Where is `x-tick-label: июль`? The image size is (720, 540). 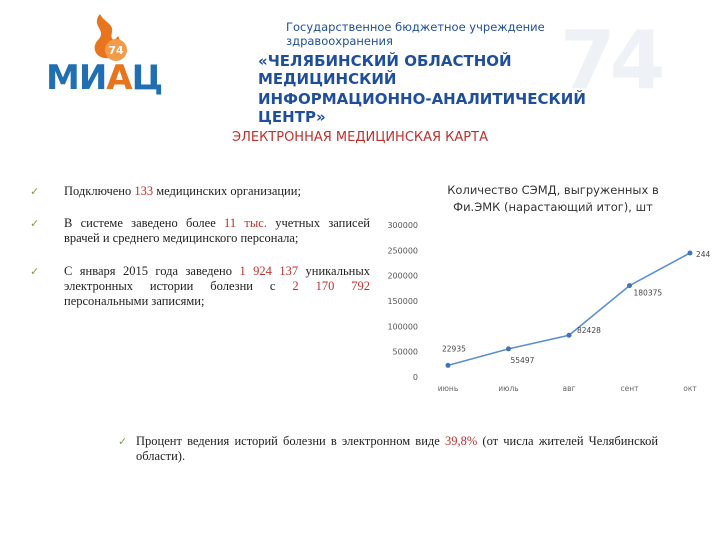 x-tick-label: июль is located at coordinates (508, 388).